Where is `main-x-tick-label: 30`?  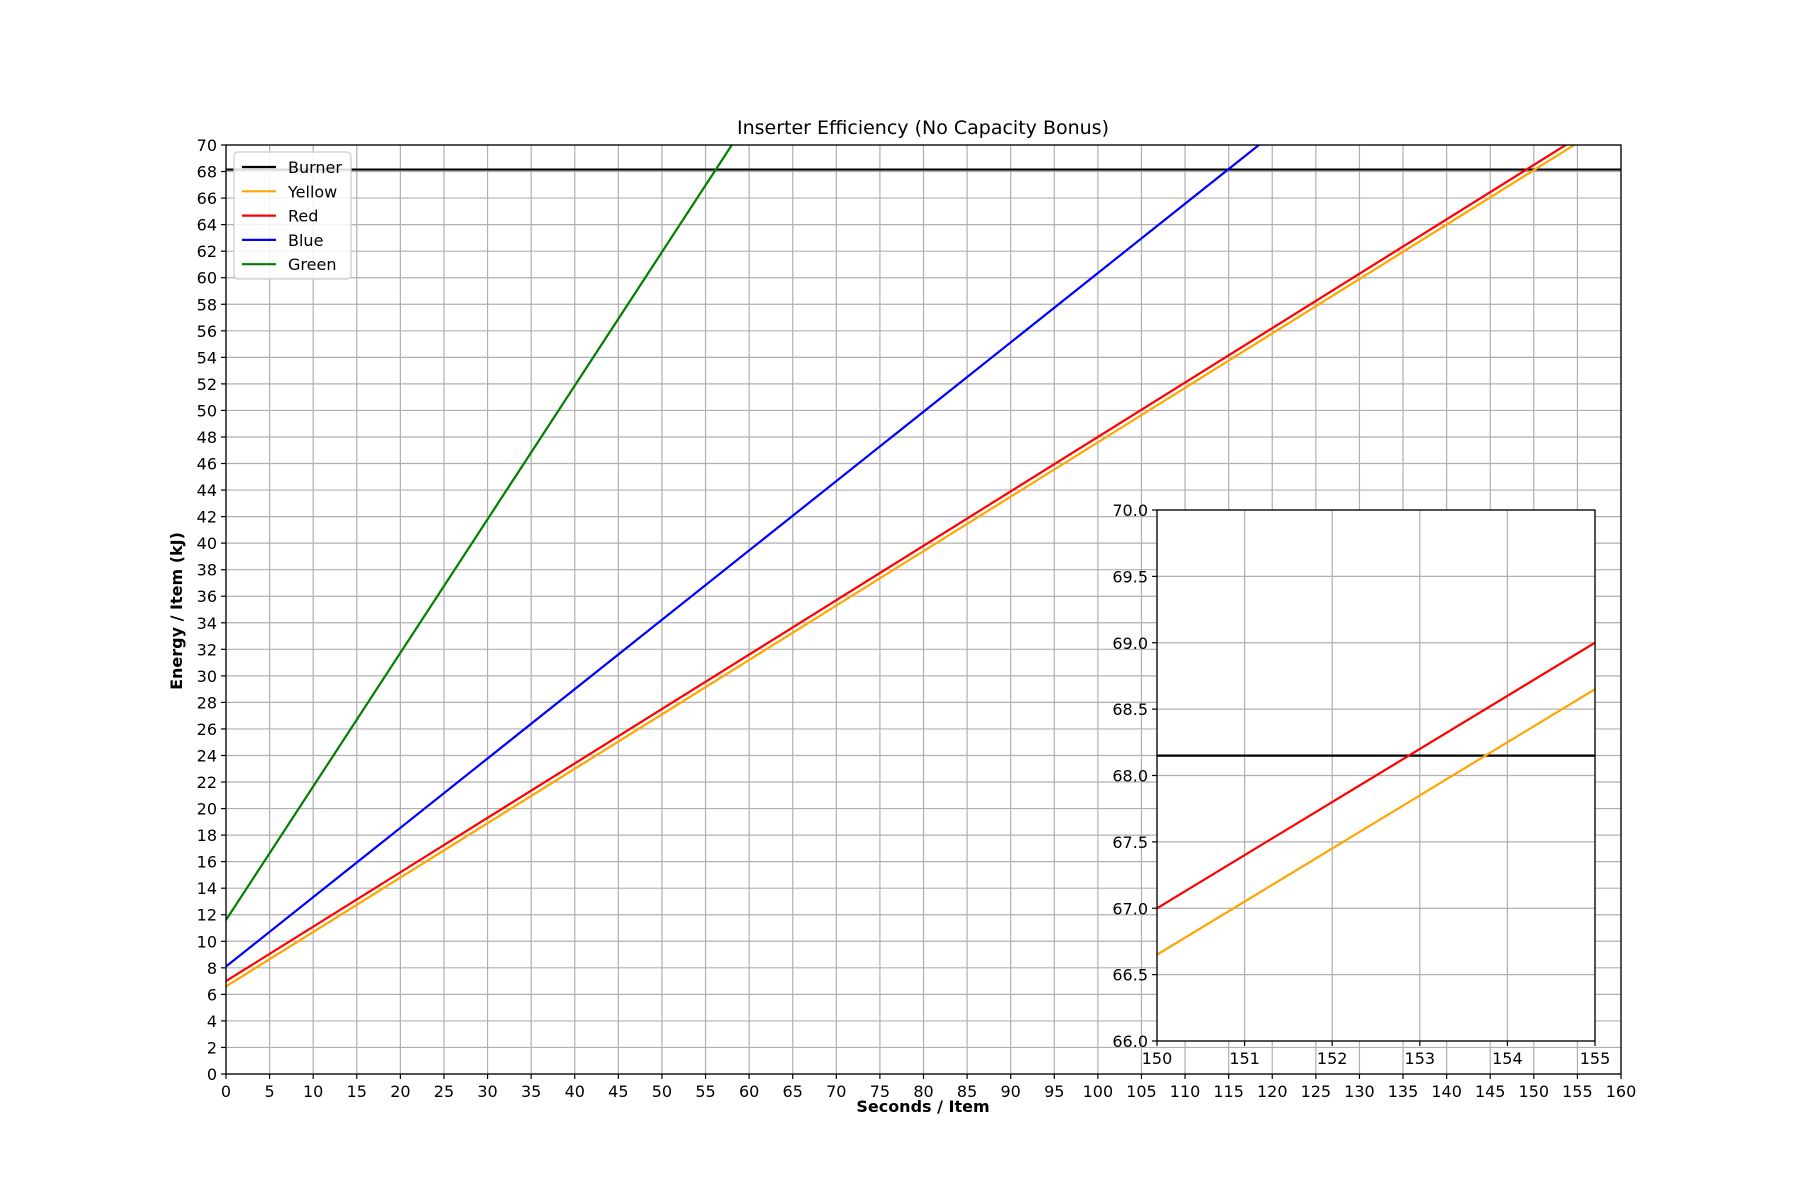
main-x-tick-label: 30 is located at coordinates (487, 1091).